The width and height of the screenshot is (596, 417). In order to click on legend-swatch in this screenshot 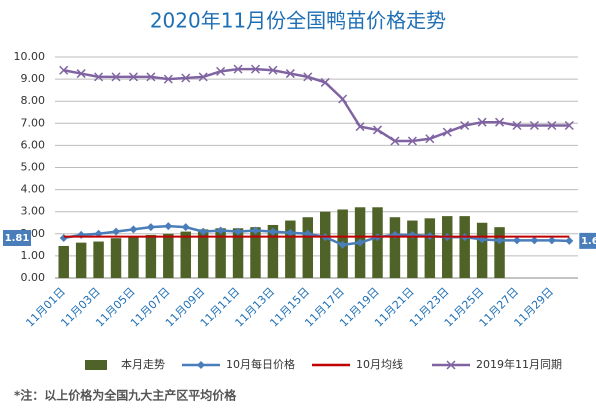, I will do `click(96, 365)`.